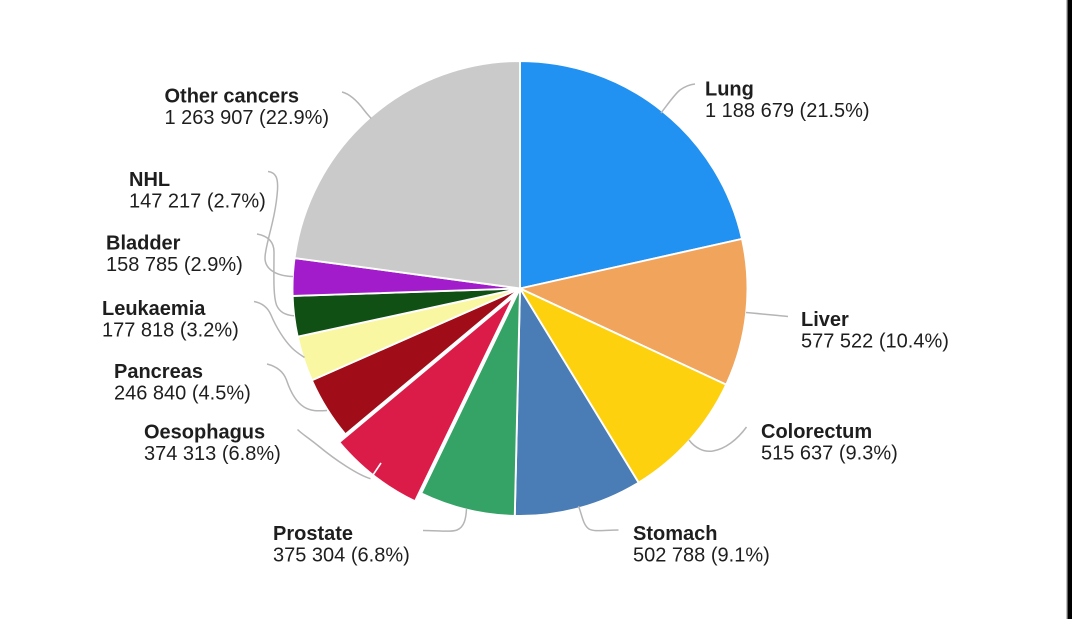 The width and height of the screenshot is (1072, 624). Describe the element at coordinates (204, 433) in the screenshot. I see `svg-text: Oesophagus` at that location.